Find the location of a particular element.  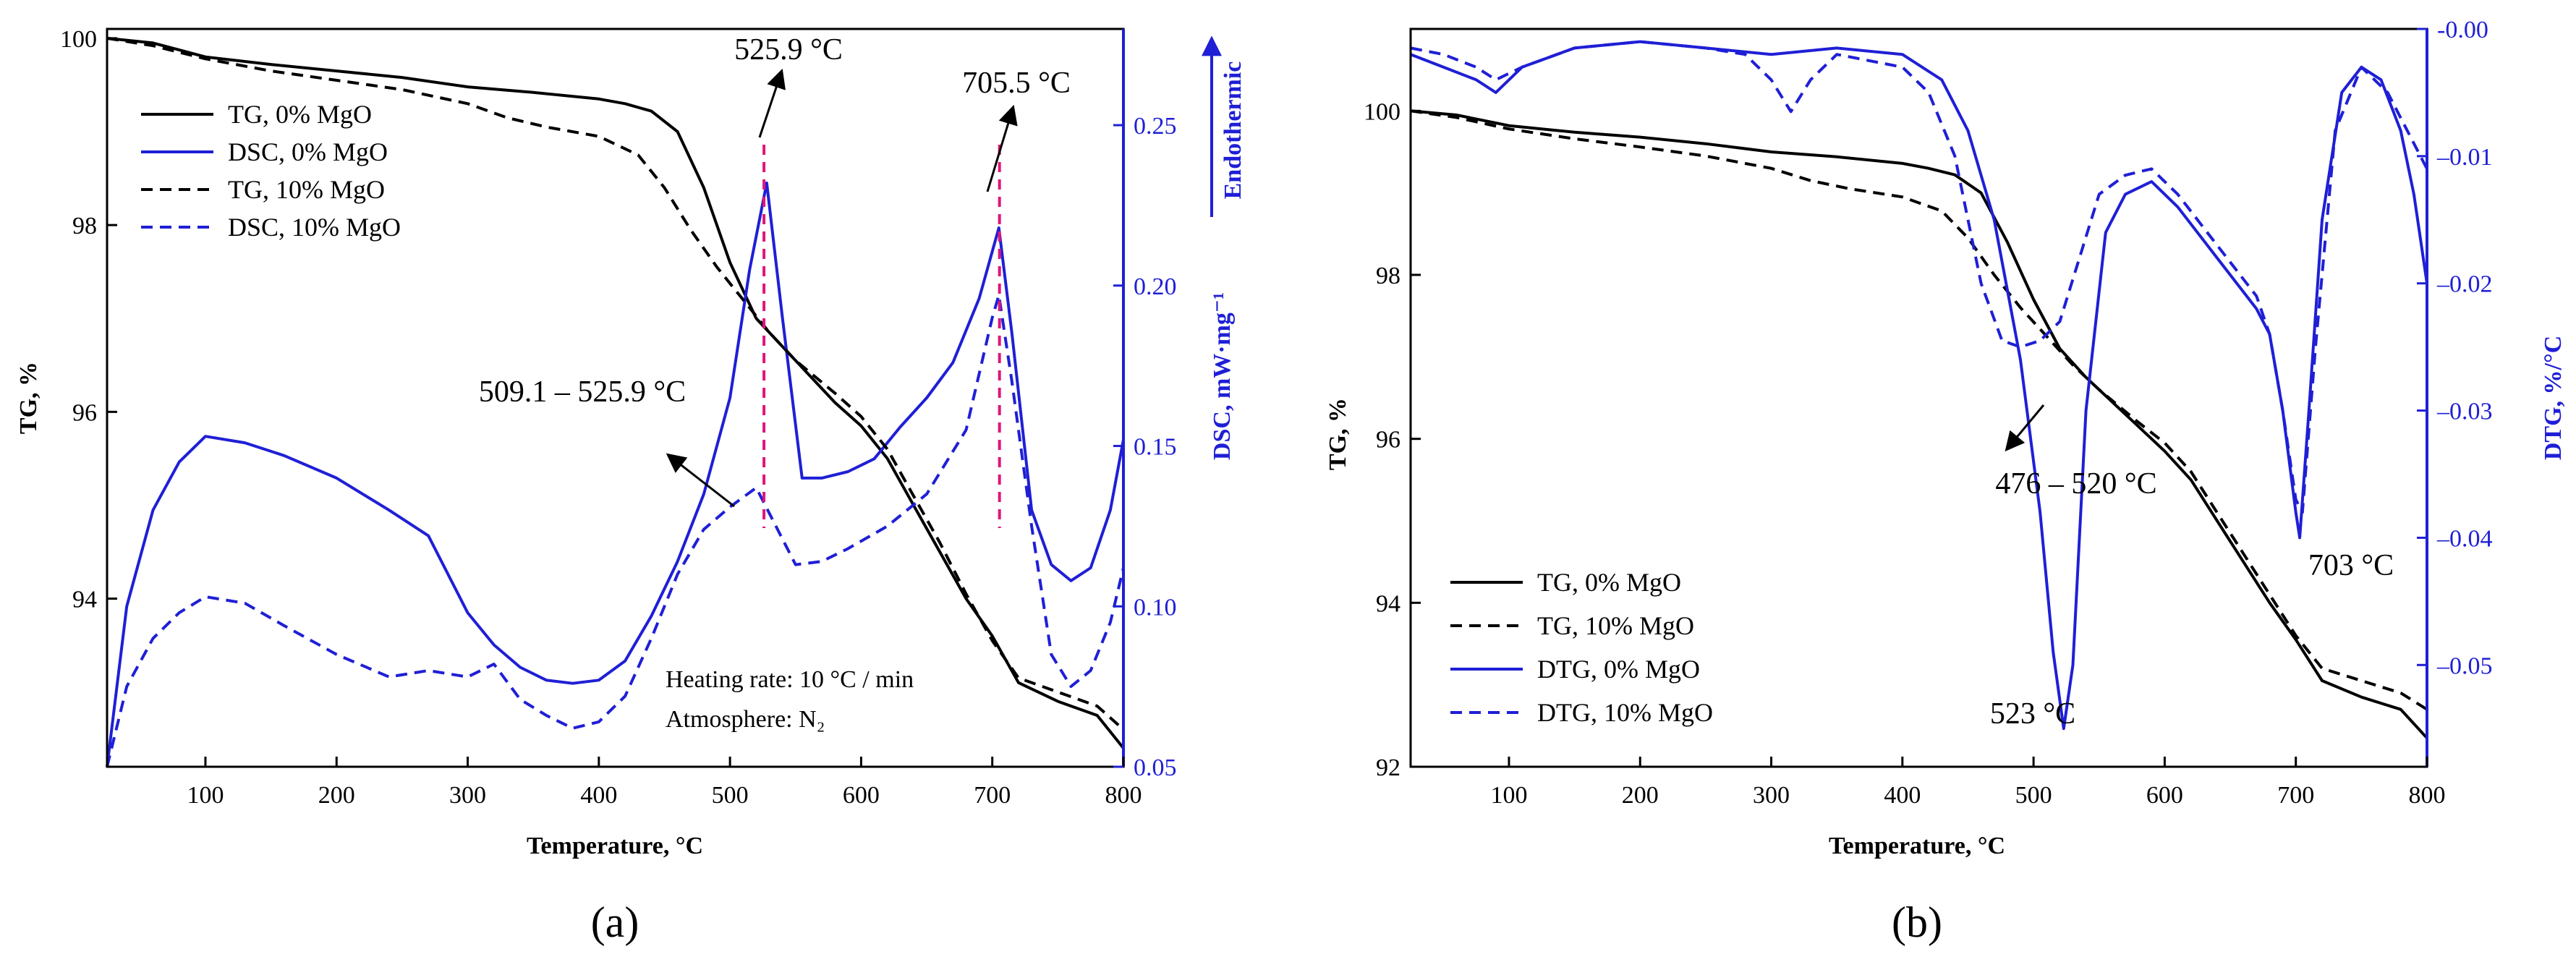

panel-b-peak-label-523: 523 °C is located at coordinates (2032, 714).